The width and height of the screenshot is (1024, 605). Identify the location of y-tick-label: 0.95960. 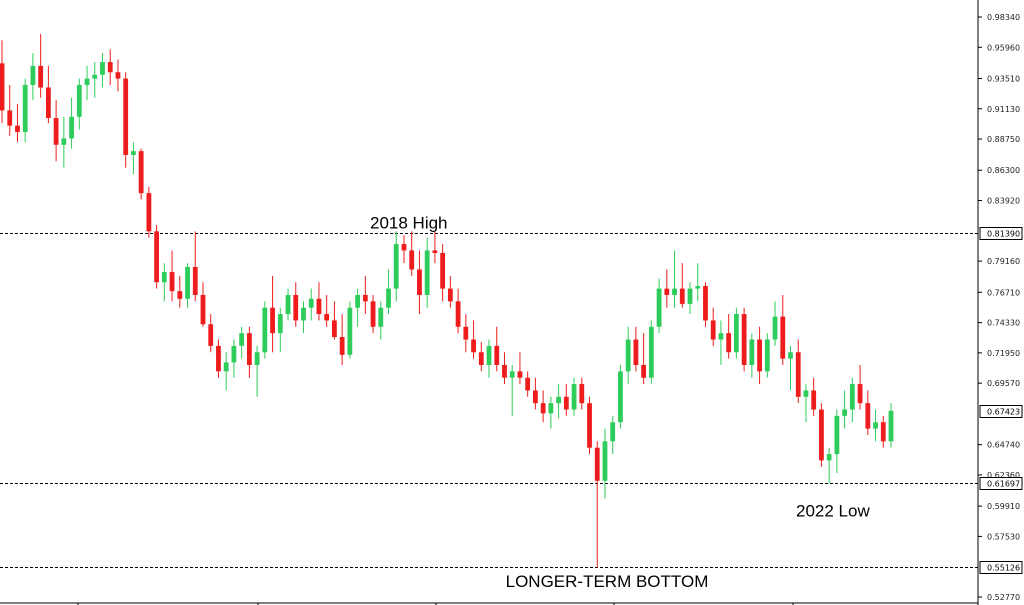
(1003, 47).